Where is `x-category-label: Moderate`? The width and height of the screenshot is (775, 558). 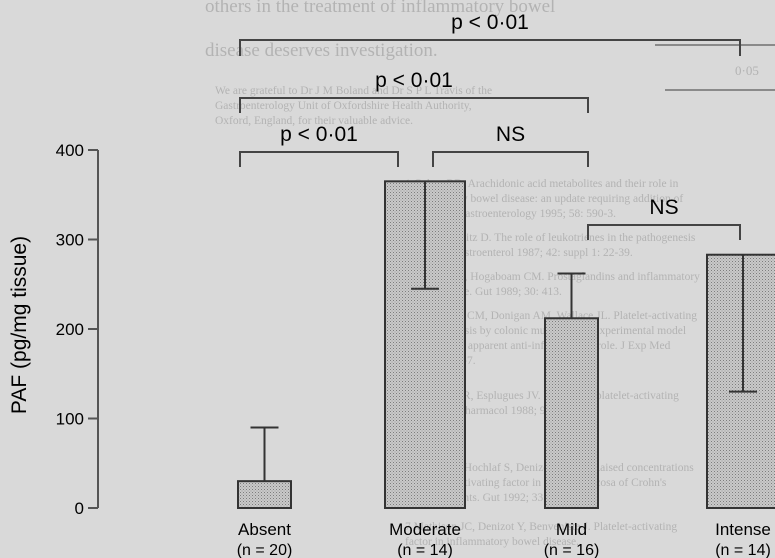 x-category-label: Moderate is located at coordinates (425, 529).